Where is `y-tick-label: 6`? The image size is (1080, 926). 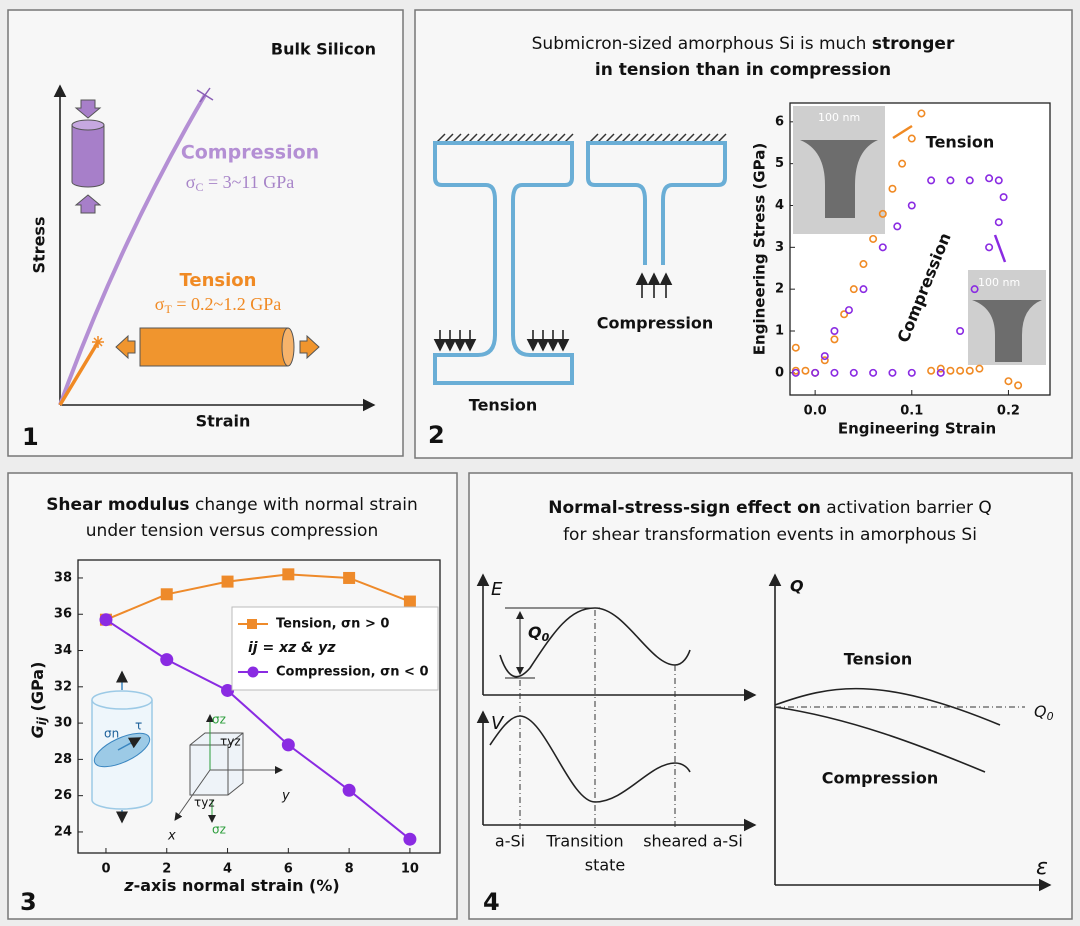 y-tick-label: 6 is located at coordinates (779, 121).